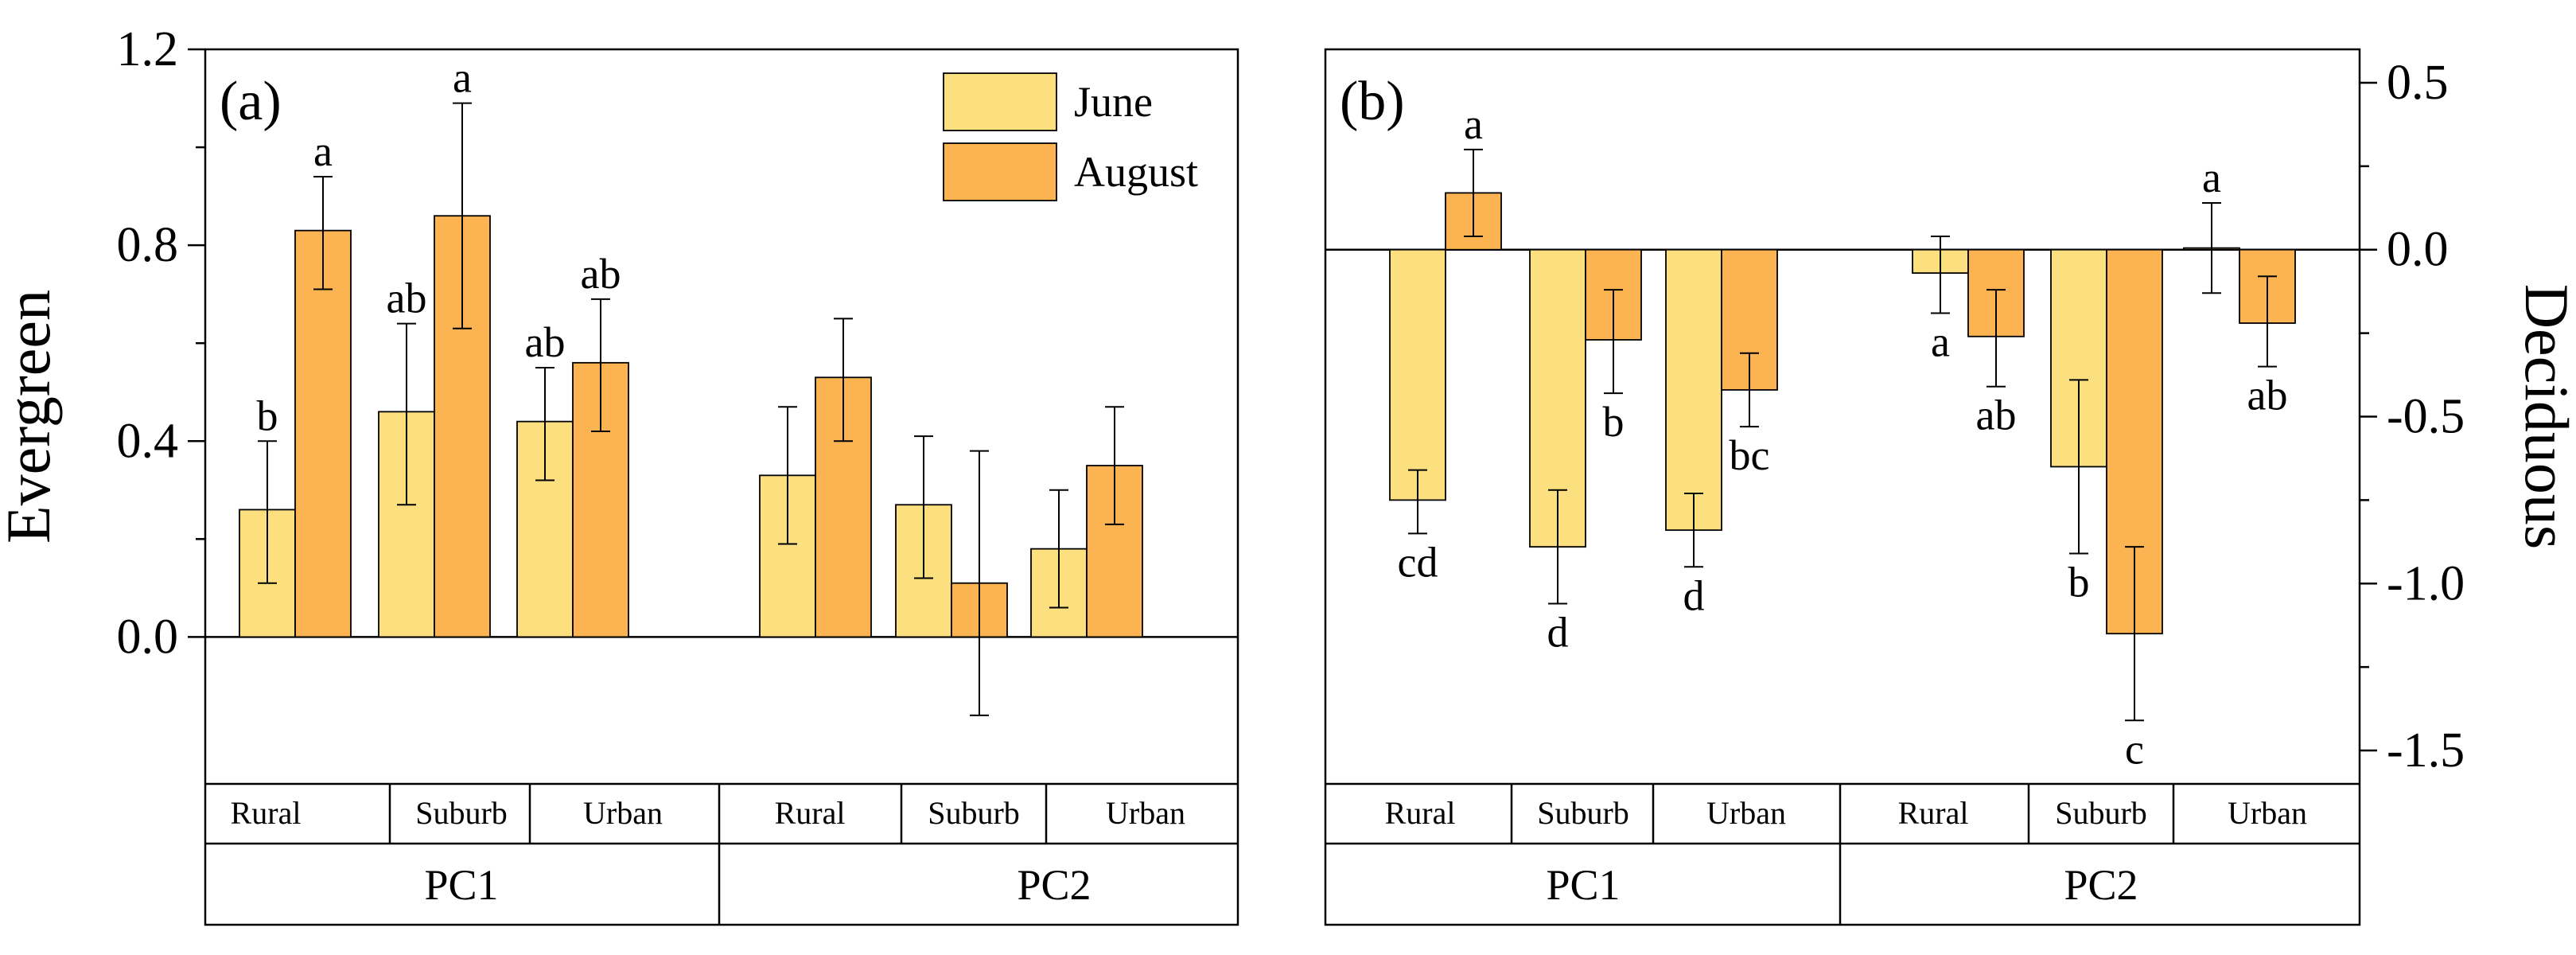 The width and height of the screenshot is (2576, 955). I want to click on y-tick-label: 1.2, so click(148, 49).